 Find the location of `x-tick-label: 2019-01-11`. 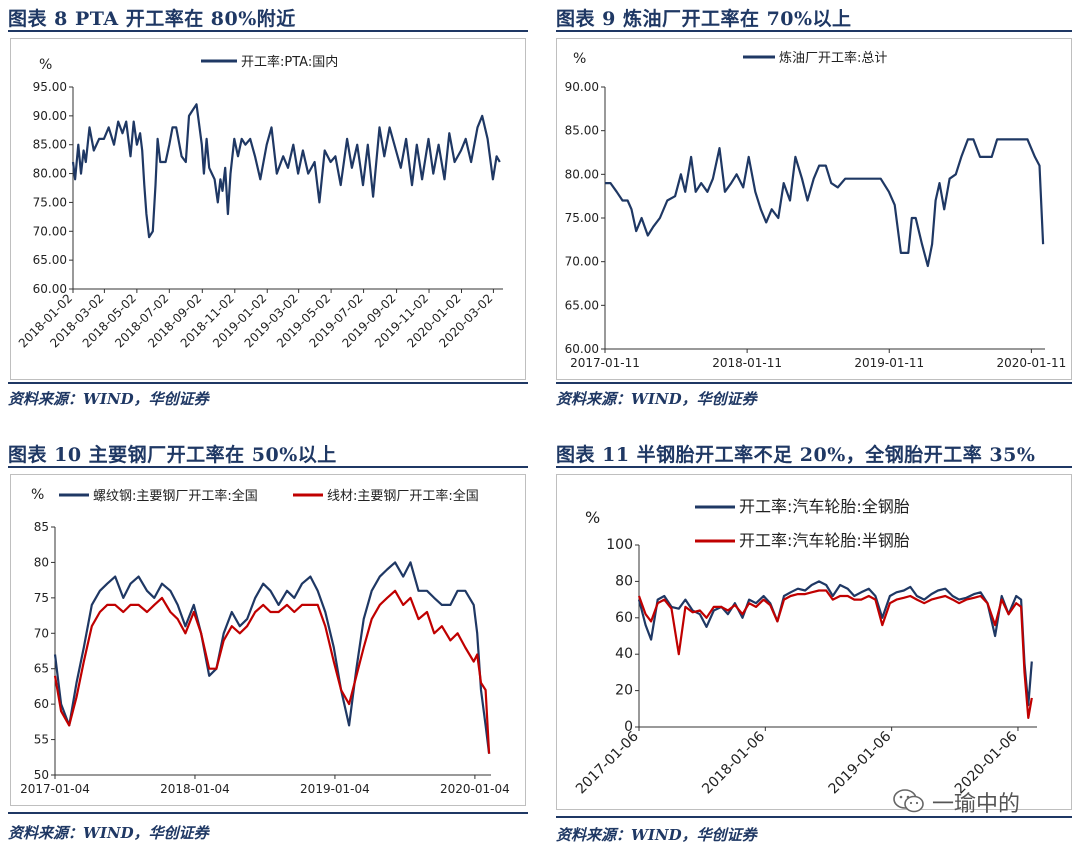

x-tick-label: 2019-01-11 is located at coordinates (889, 363).